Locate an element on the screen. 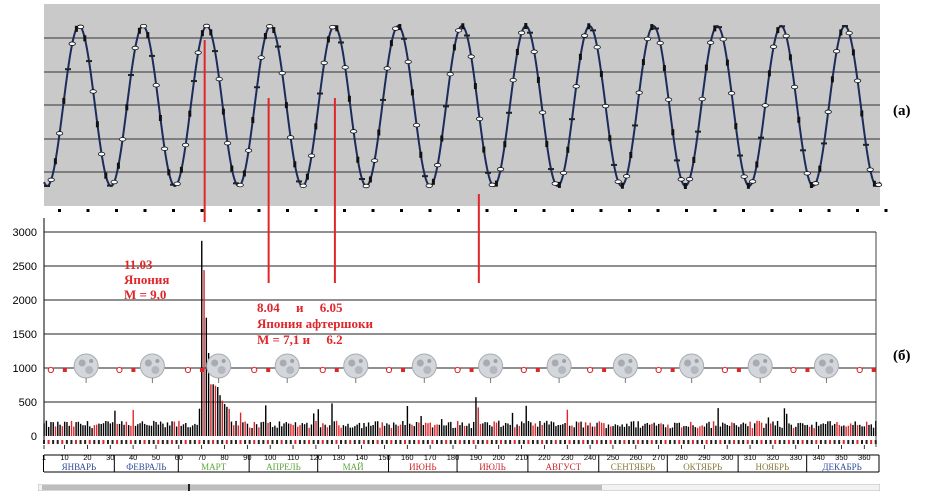 This screenshot has height=497, width=925. full-moon-icon is located at coordinates (491, 368).